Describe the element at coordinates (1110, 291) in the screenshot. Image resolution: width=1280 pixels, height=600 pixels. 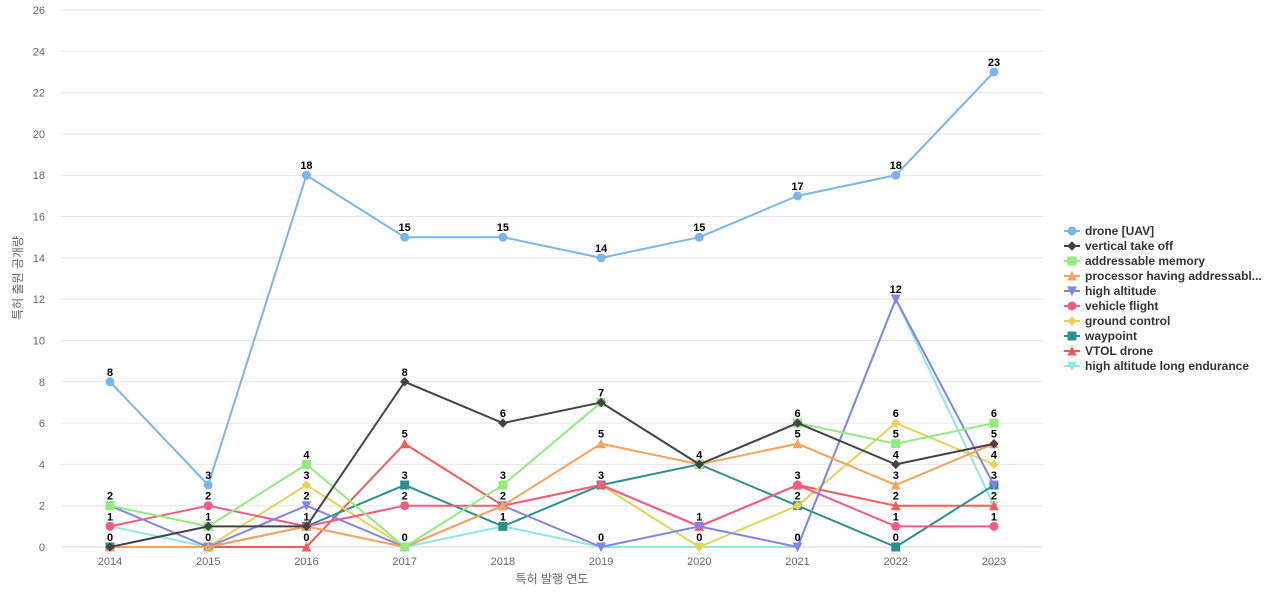
I see `legend-item: high altitude` at that location.